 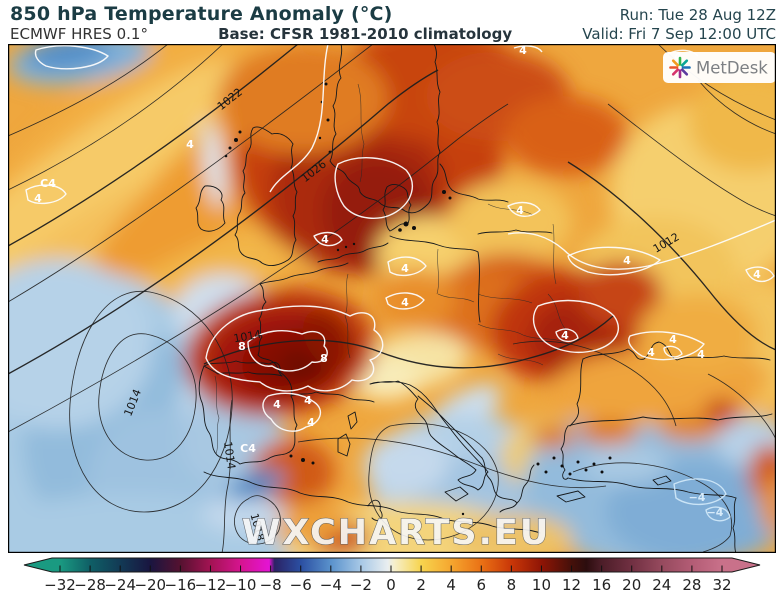 What do you see at coordinates (481, 585) in the screenshot?
I see `colorbar-tick-label: 6` at bounding box center [481, 585].